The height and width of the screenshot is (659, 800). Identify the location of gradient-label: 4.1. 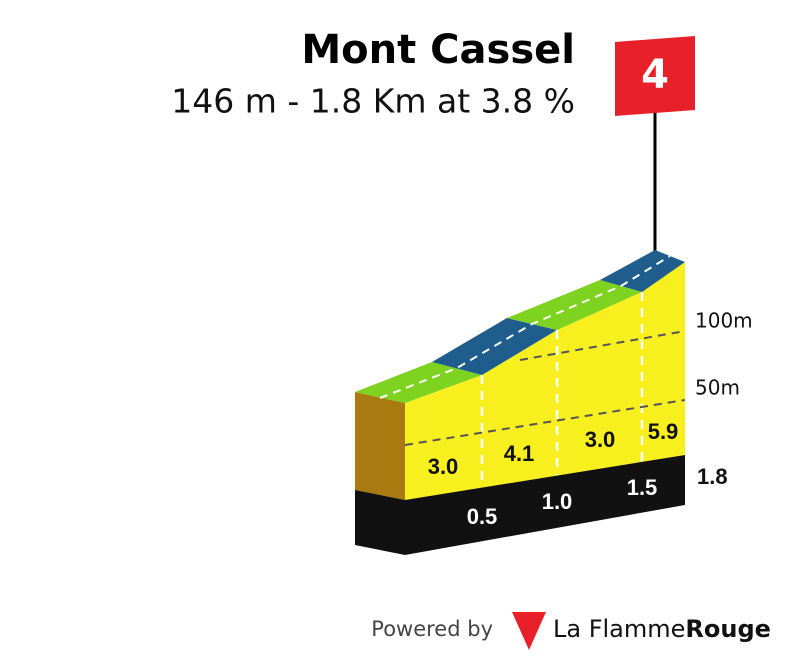
(519, 453).